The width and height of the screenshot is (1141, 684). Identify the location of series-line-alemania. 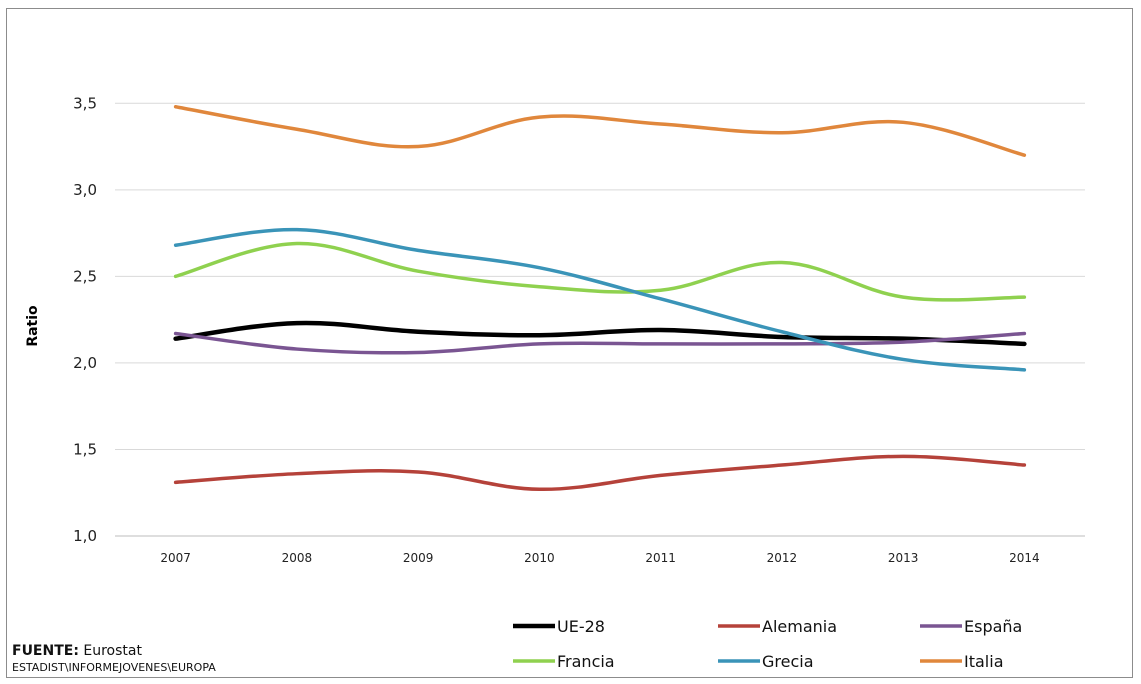
(600, 473).